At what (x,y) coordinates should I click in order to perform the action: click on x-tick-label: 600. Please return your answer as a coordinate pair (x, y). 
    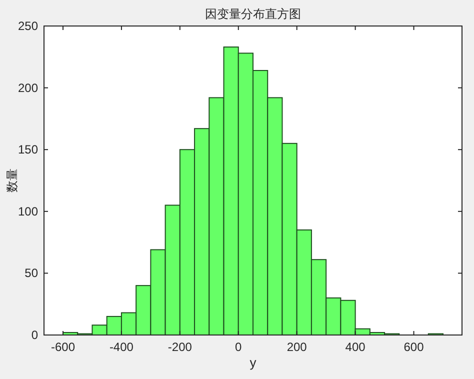
    Looking at the image, I should click on (414, 347).